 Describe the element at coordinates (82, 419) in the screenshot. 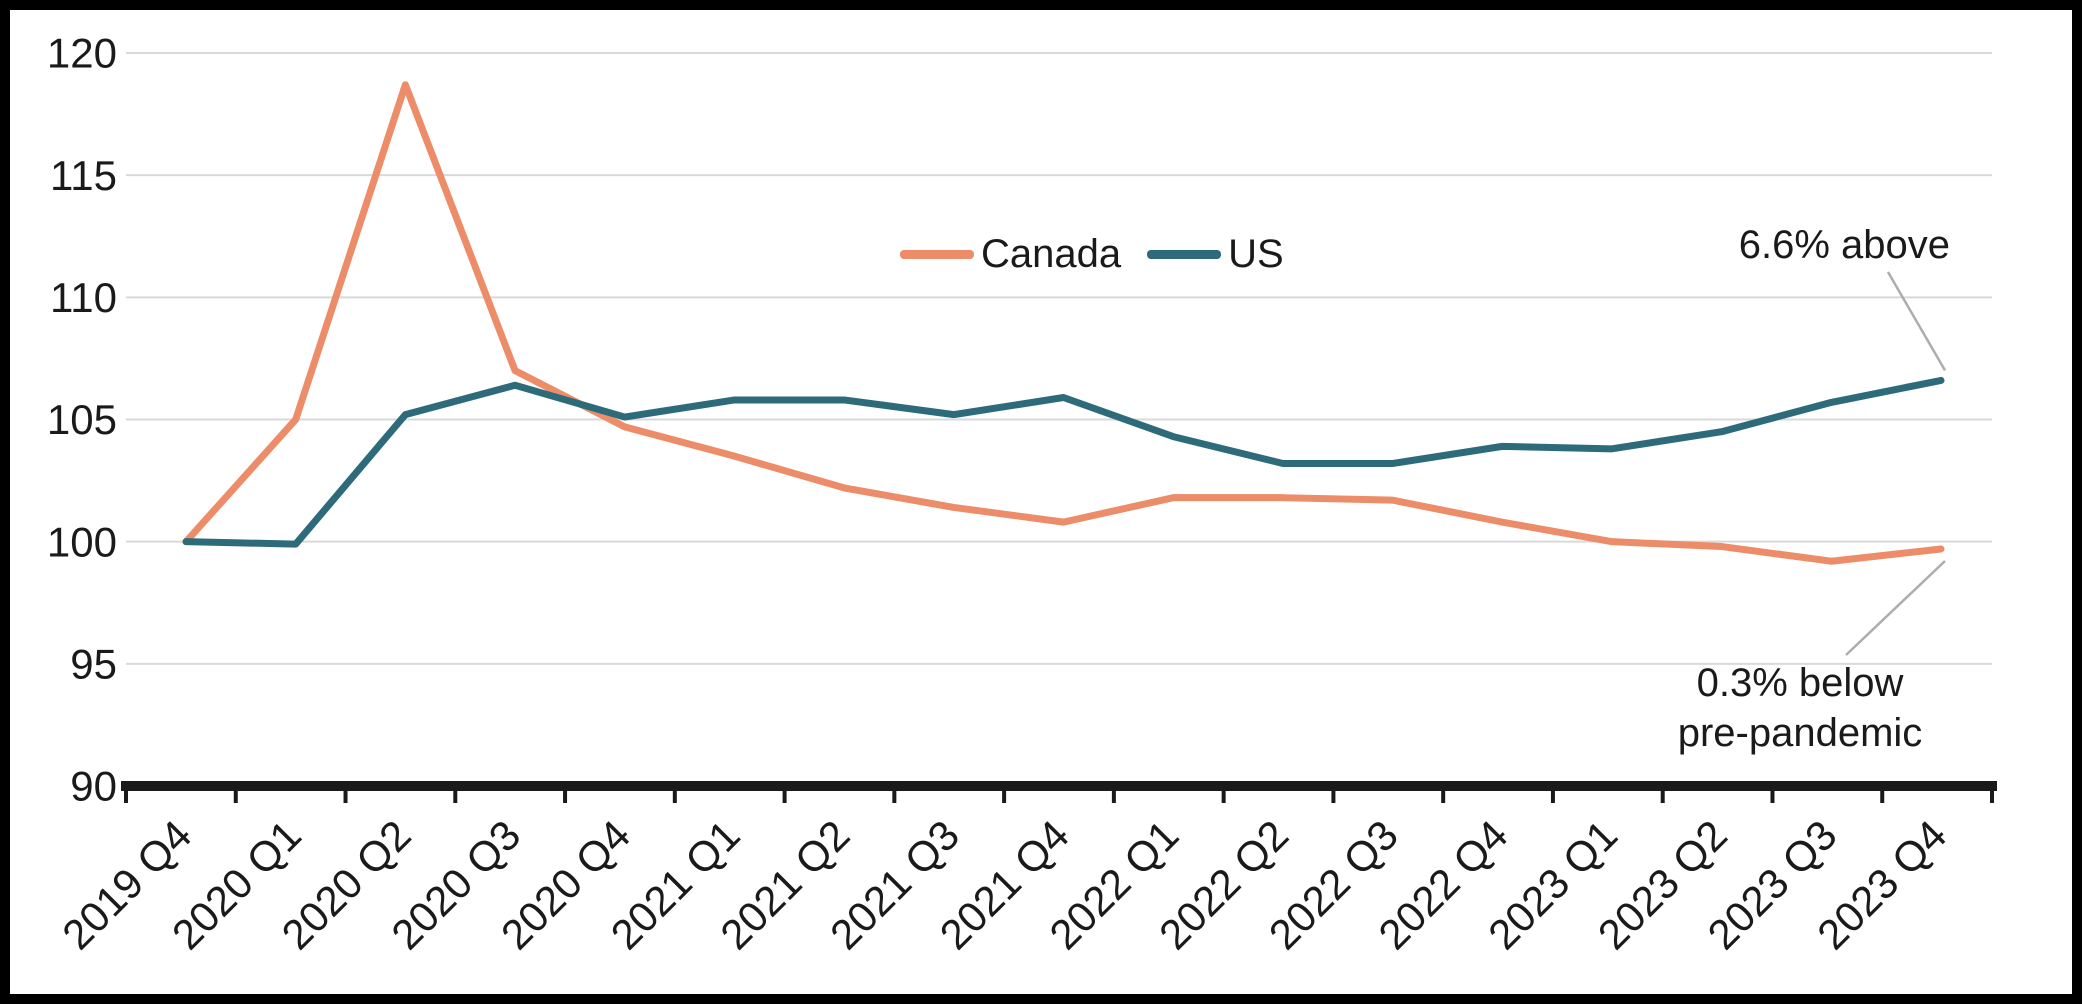

I see `svg-text: 105` at that location.